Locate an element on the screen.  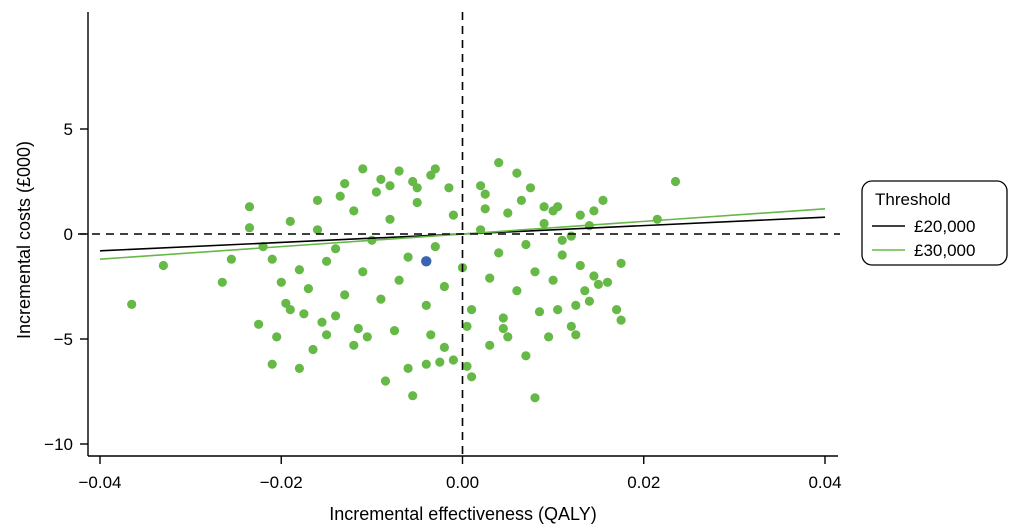
mean-point is located at coordinates (426, 261).